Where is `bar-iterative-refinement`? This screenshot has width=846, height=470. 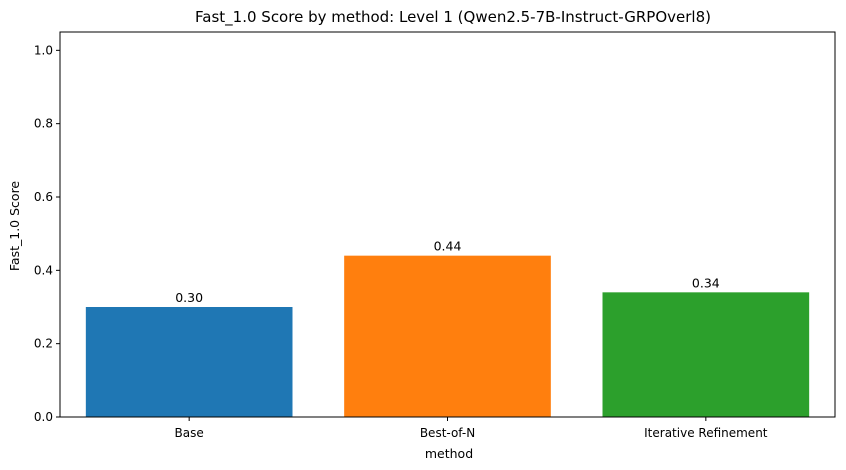
bar-iterative-refinement is located at coordinates (706, 354).